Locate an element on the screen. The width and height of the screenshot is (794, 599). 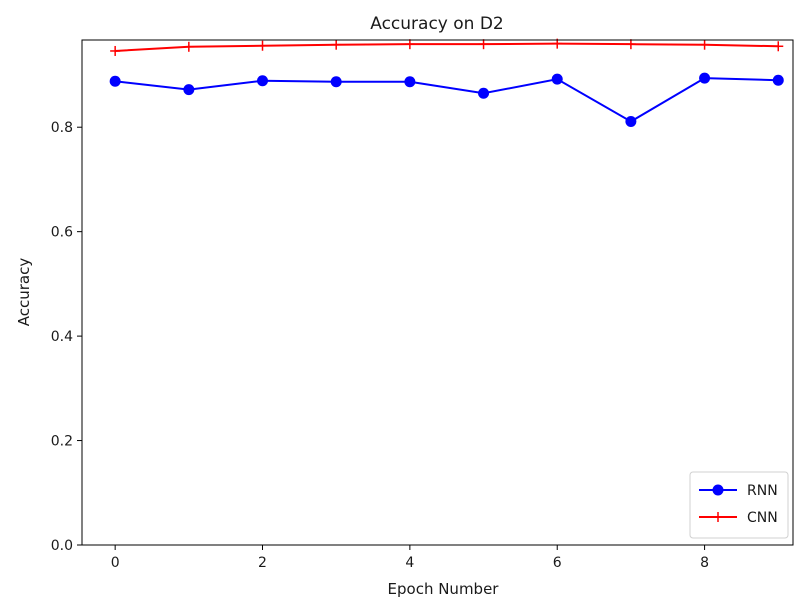
x-tick-label: 2 is located at coordinates (262, 563).